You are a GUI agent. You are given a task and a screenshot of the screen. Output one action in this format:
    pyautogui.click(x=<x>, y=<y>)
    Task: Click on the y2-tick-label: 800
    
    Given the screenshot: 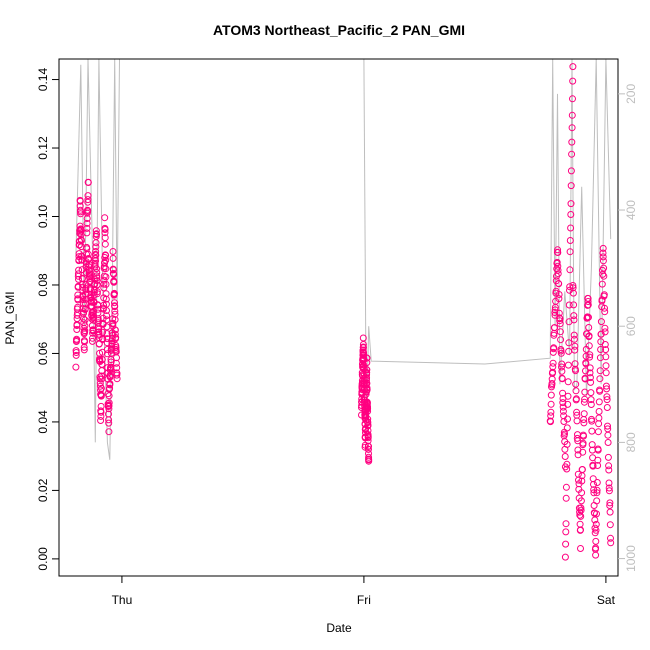 What is the action you would take?
    pyautogui.click(x=631, y=442)
    